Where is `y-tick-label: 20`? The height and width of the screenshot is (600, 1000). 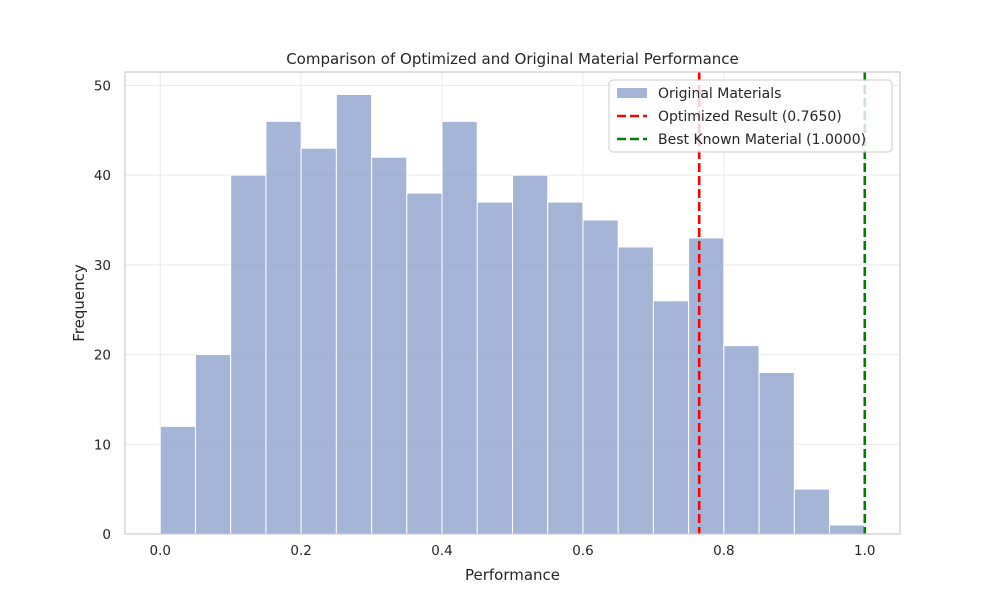 y-tick-label: 20 is located at coordinates (102, 356).